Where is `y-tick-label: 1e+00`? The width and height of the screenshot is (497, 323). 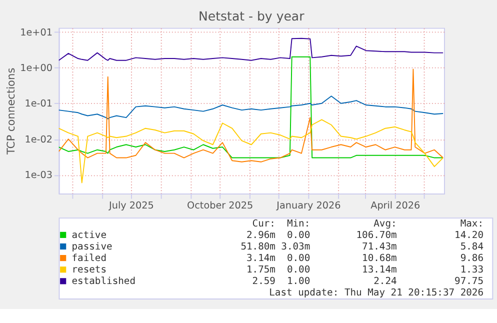 y-tick-label: 1e+00 is located at coordinates (36, 68).